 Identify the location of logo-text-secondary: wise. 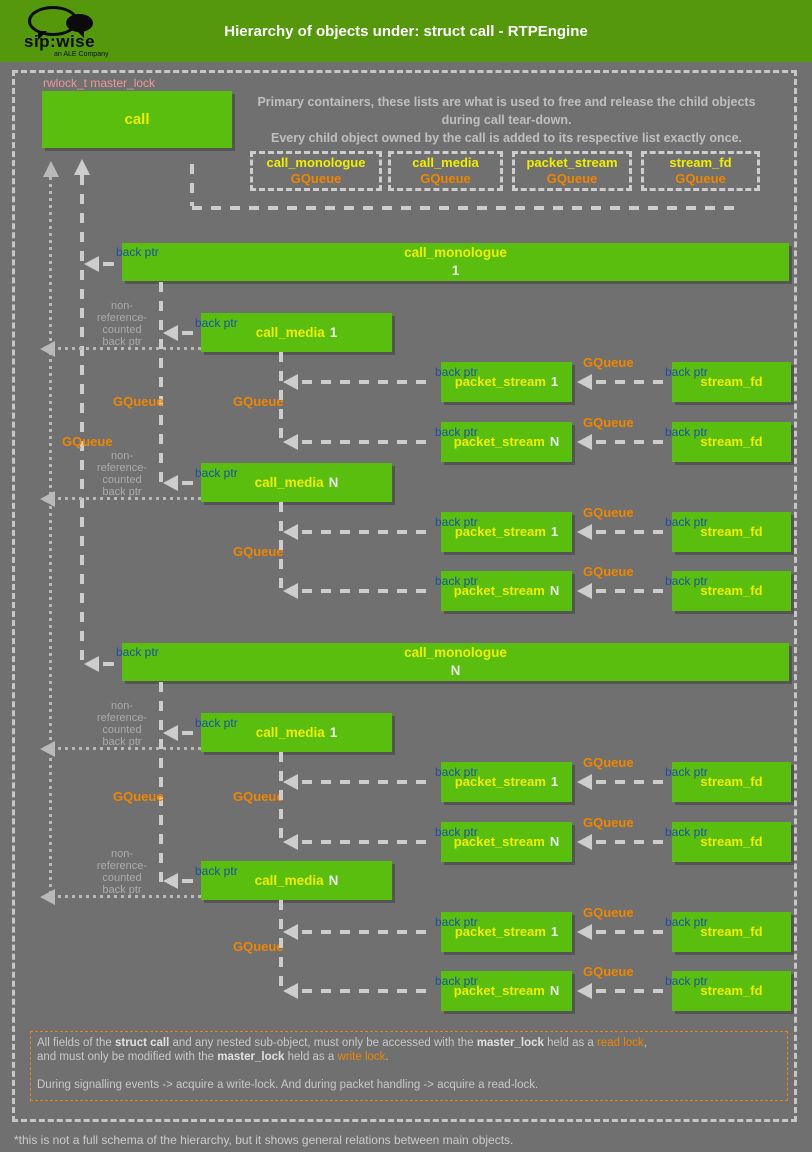
(76, 41).